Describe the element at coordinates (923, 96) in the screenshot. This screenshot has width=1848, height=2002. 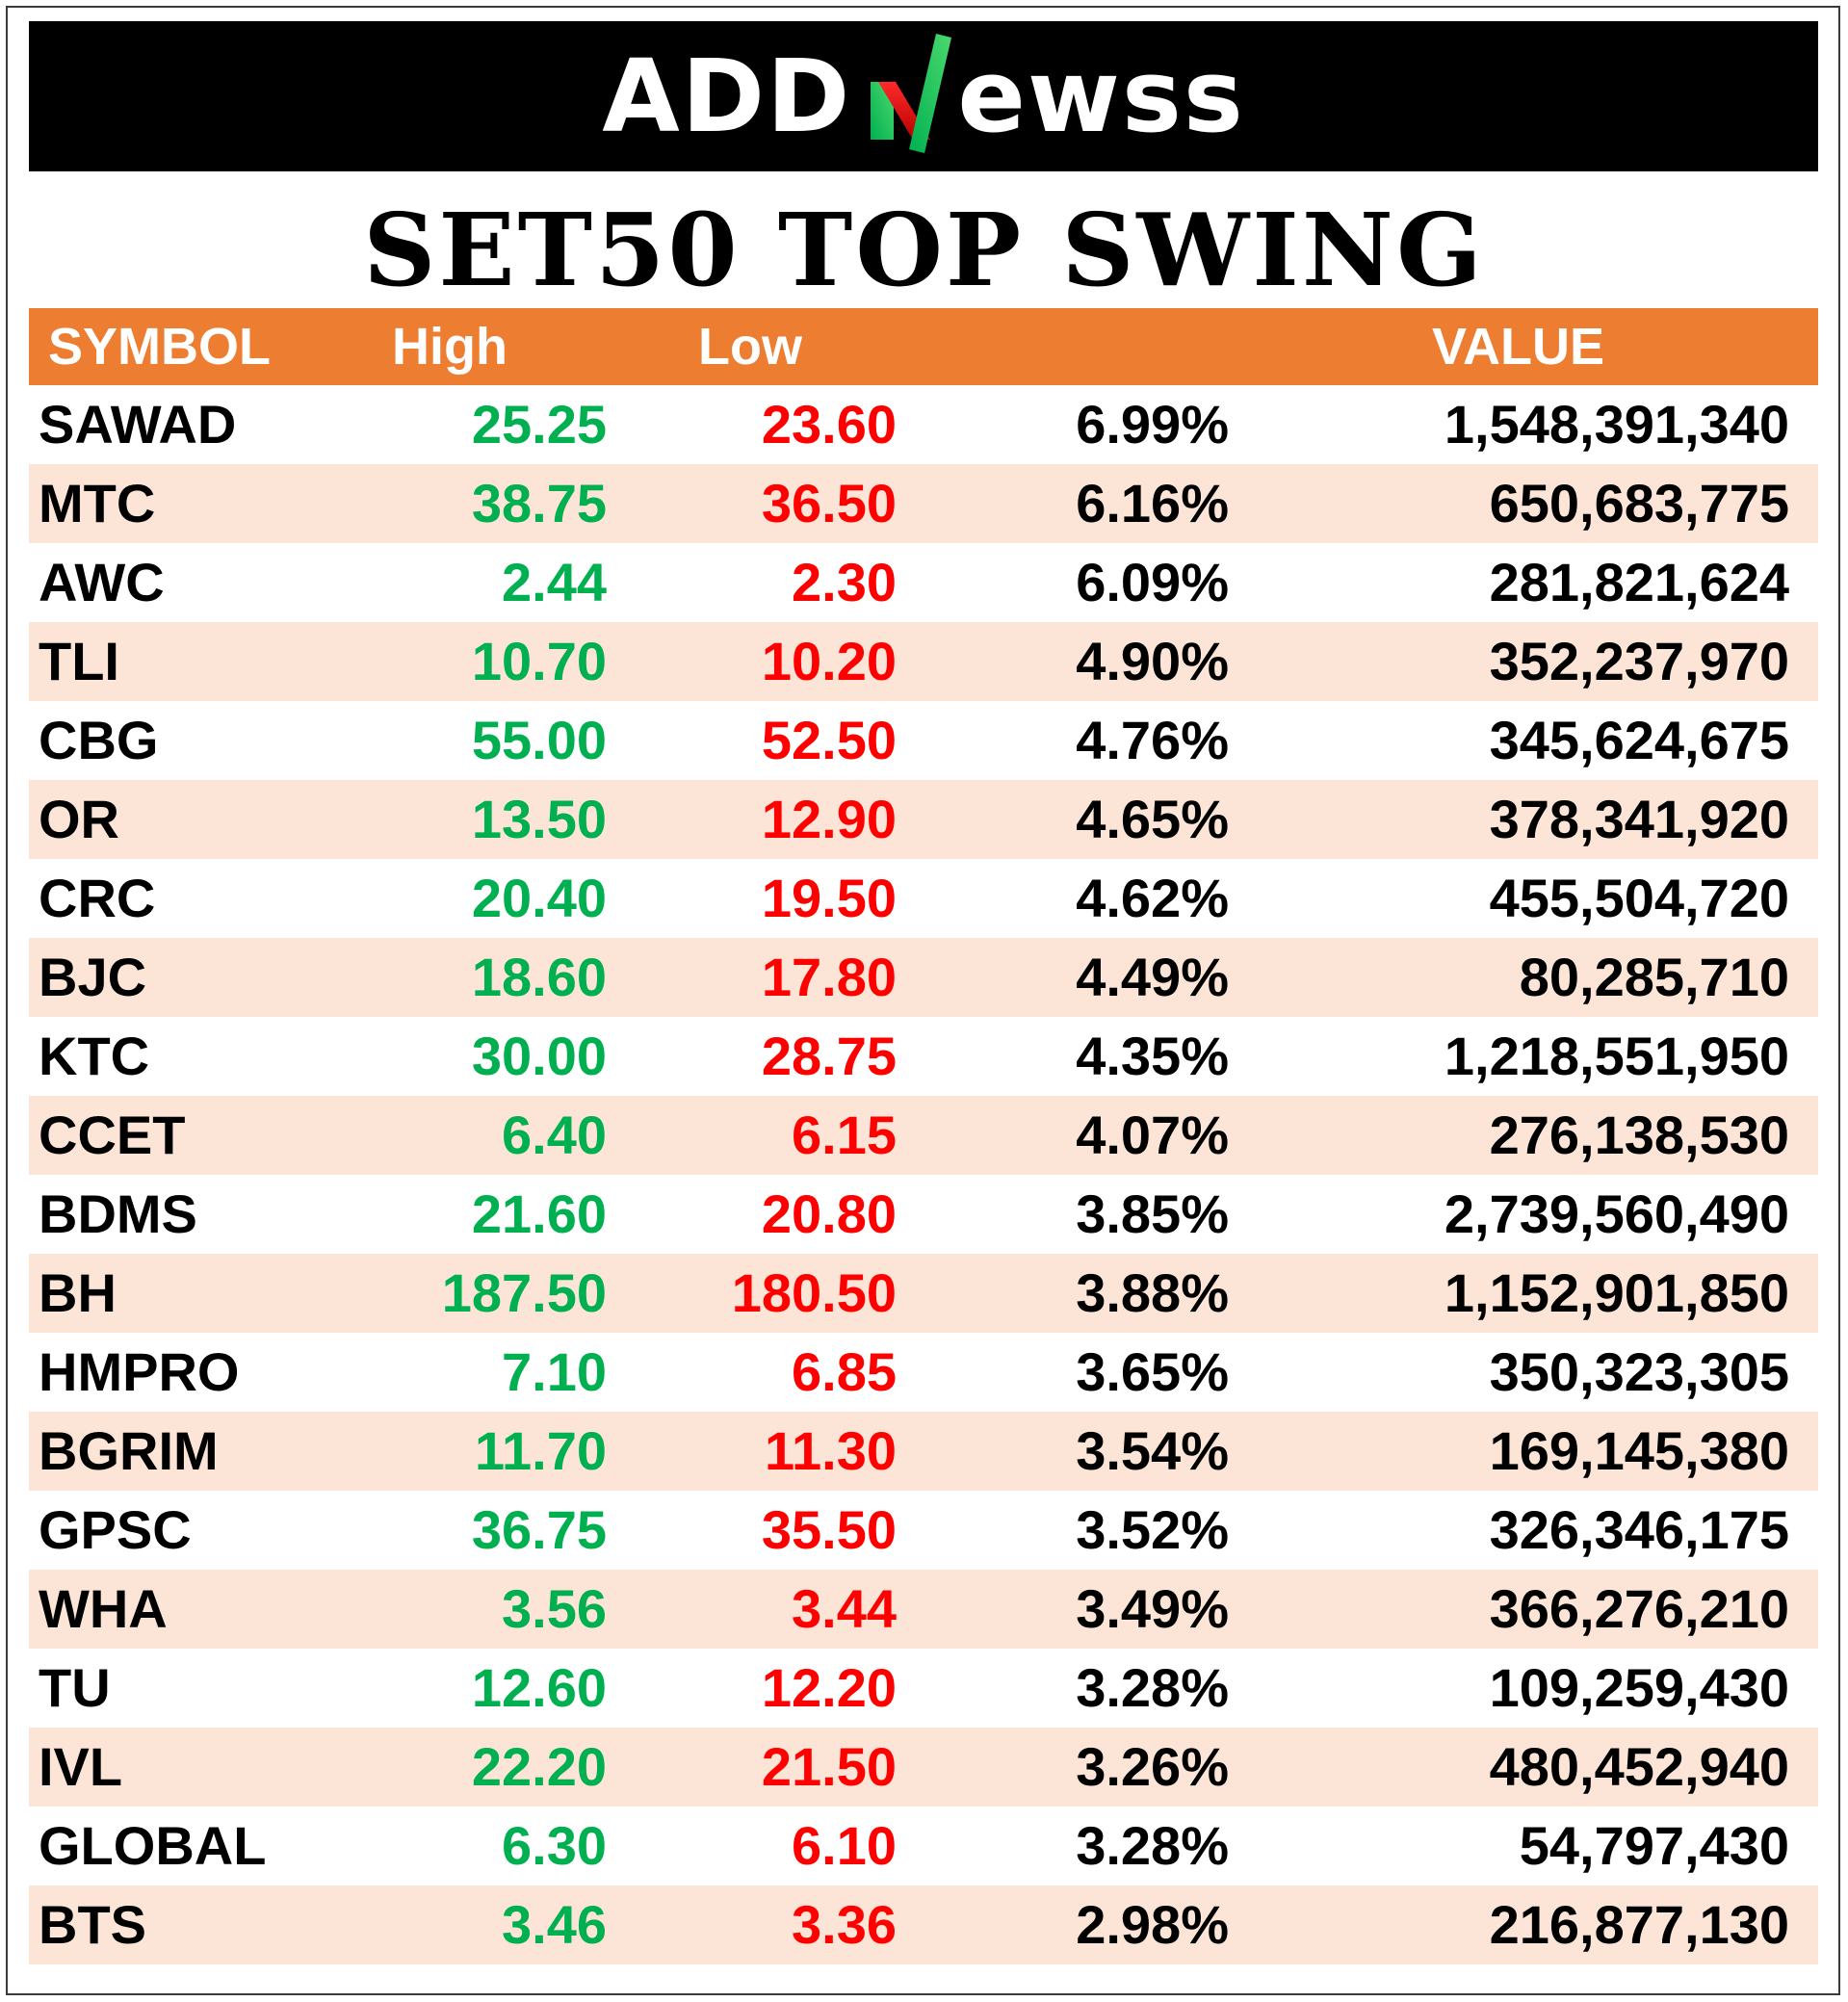
I see `brand-logo: ADD ewss` at that location.